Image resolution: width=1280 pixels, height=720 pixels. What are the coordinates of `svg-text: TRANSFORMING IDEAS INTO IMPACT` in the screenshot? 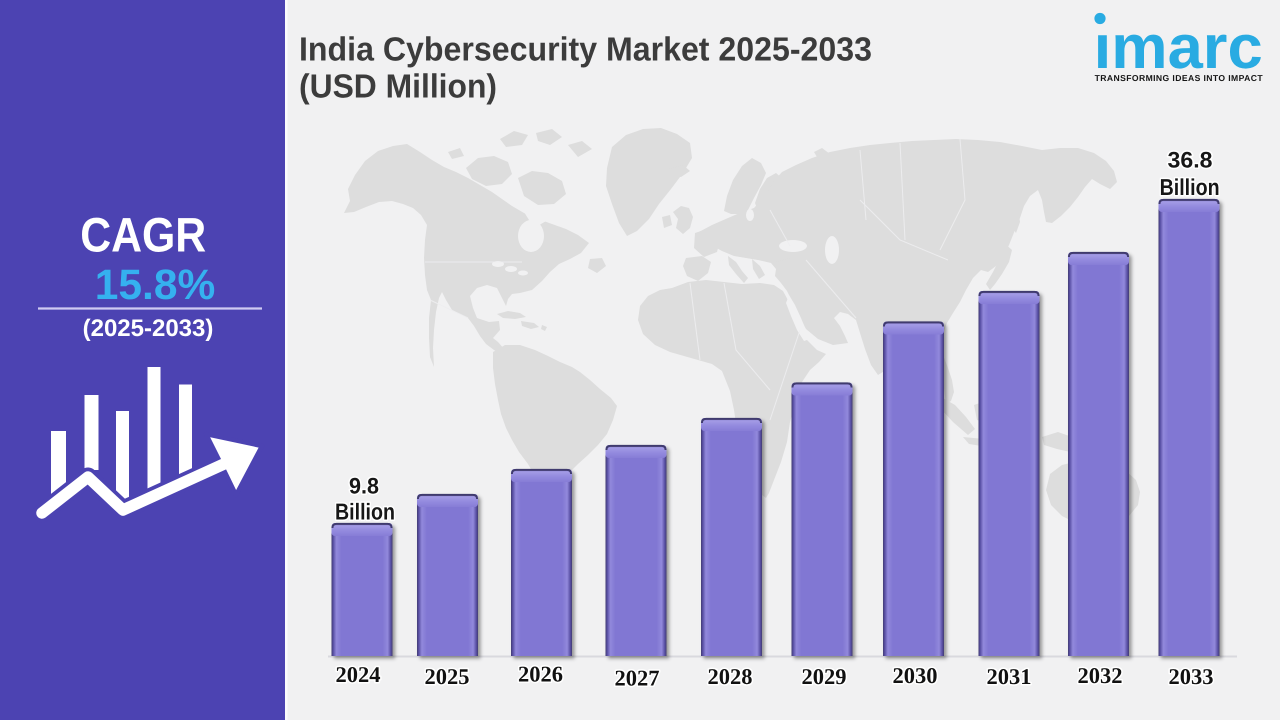 It's located at (1179, 78).